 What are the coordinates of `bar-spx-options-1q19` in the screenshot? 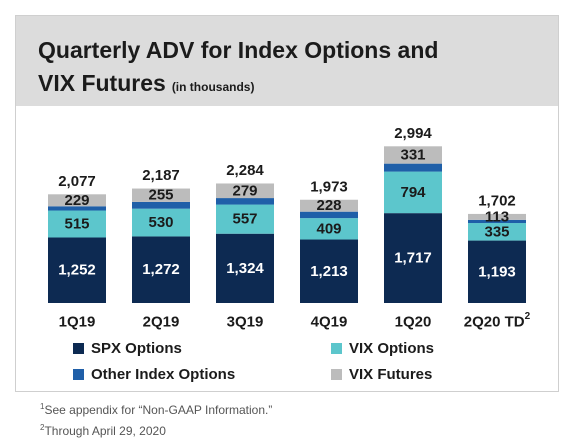 It's located at (77, 270).